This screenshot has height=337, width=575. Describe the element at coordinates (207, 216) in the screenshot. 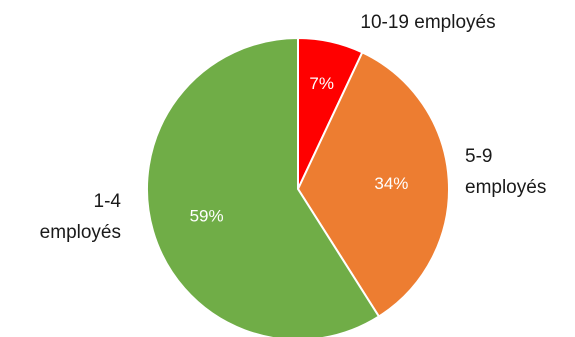

I see `pie-percentage-label-2: 59%` at that location.